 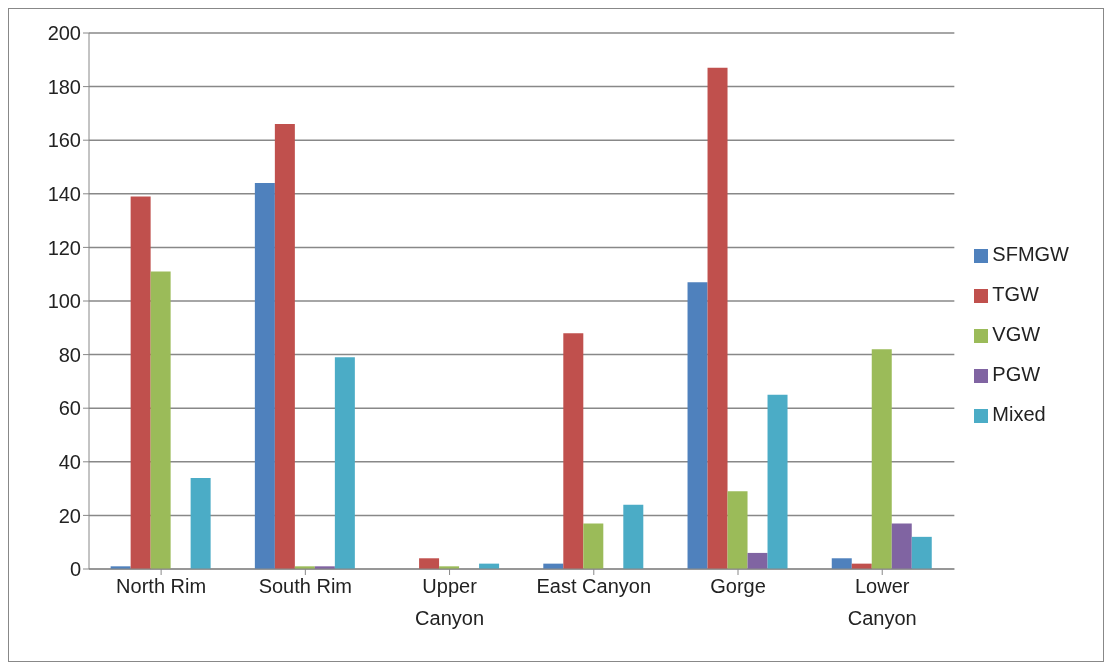 What do you see at coordinates (1016, 374) in the screenshot?
I see `legend-label: PGW` at bounding box center [1016, 374].